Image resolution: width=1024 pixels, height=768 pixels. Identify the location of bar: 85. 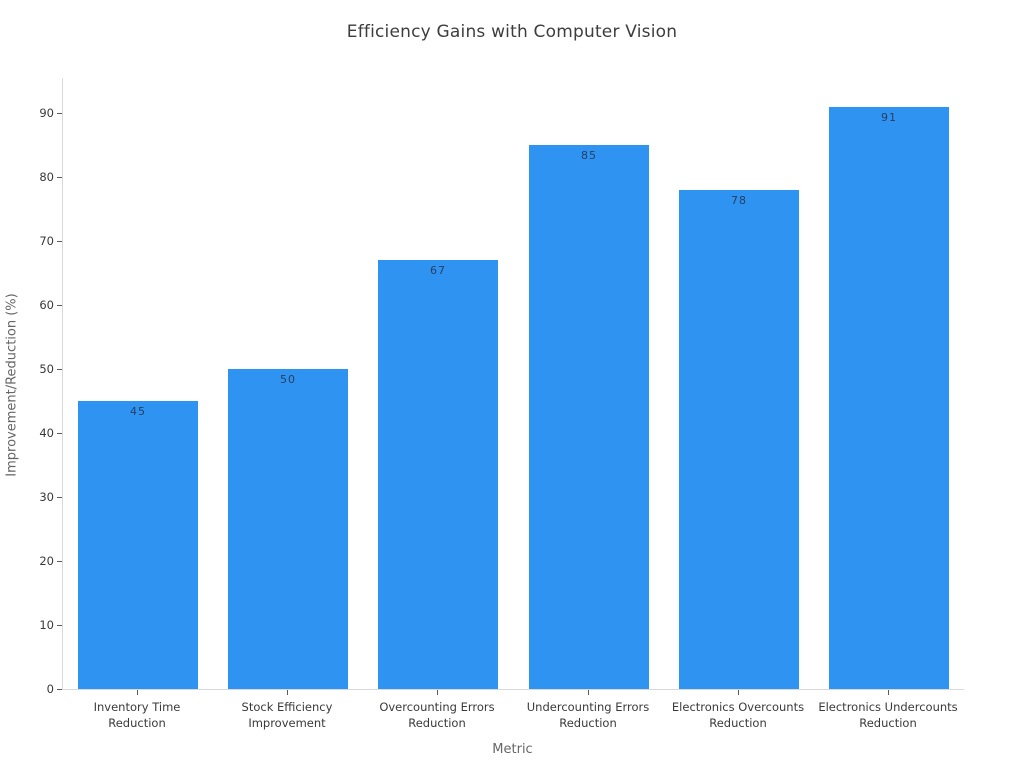
(589, 417).